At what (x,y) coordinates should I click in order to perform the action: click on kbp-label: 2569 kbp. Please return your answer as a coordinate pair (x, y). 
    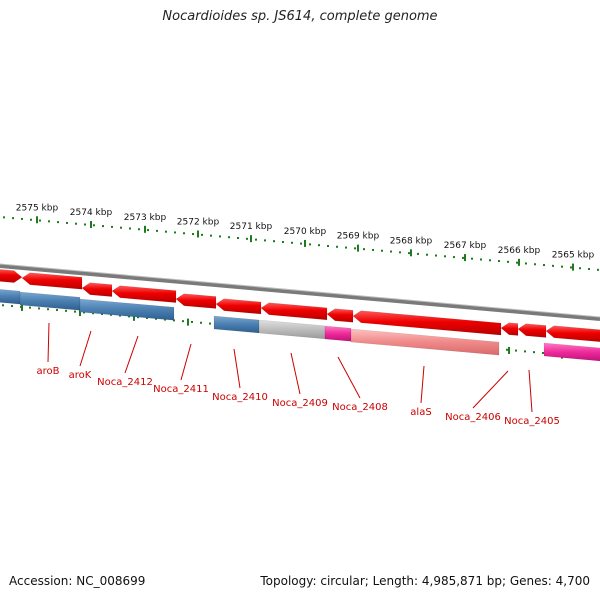
    Looking at the image, I should click on (358, 237).